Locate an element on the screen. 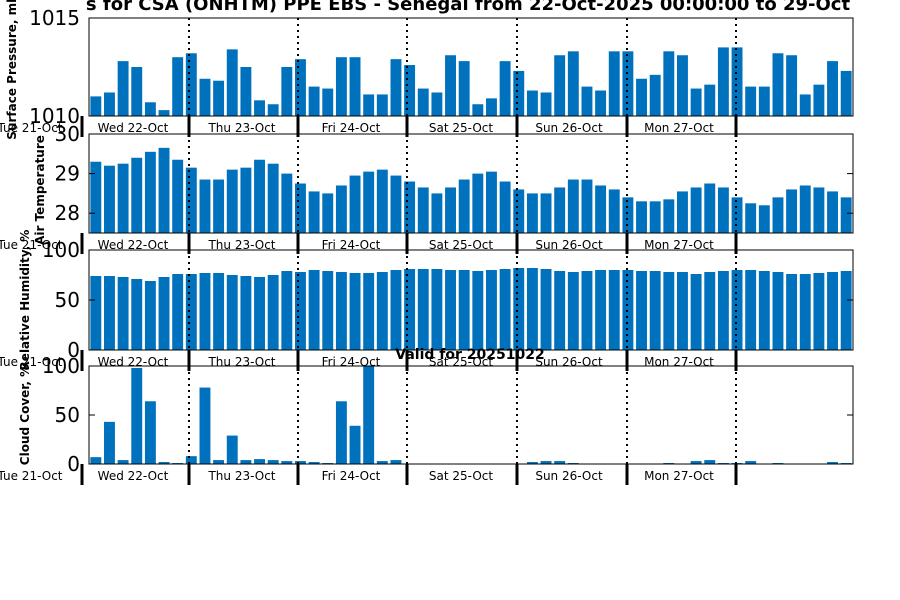 Image resolution: width=900 pixels, height=600 pixels. cloud-ytick-label: 50 is located at coordinates (67, 415).